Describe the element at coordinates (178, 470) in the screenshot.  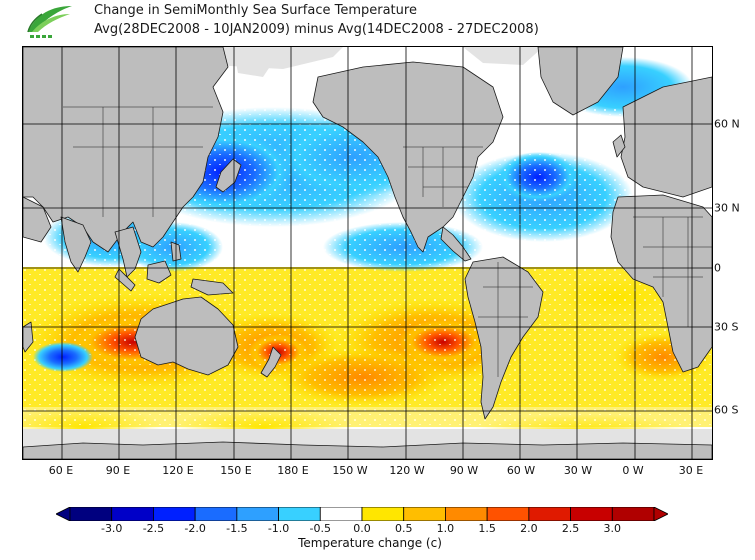
I see `lon-label-120e: 120 E` at that location.